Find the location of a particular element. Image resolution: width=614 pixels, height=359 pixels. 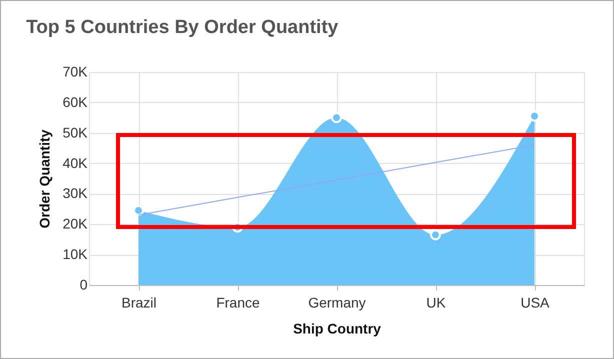

x-tick-label: USA is located at coordinates (535, 302).